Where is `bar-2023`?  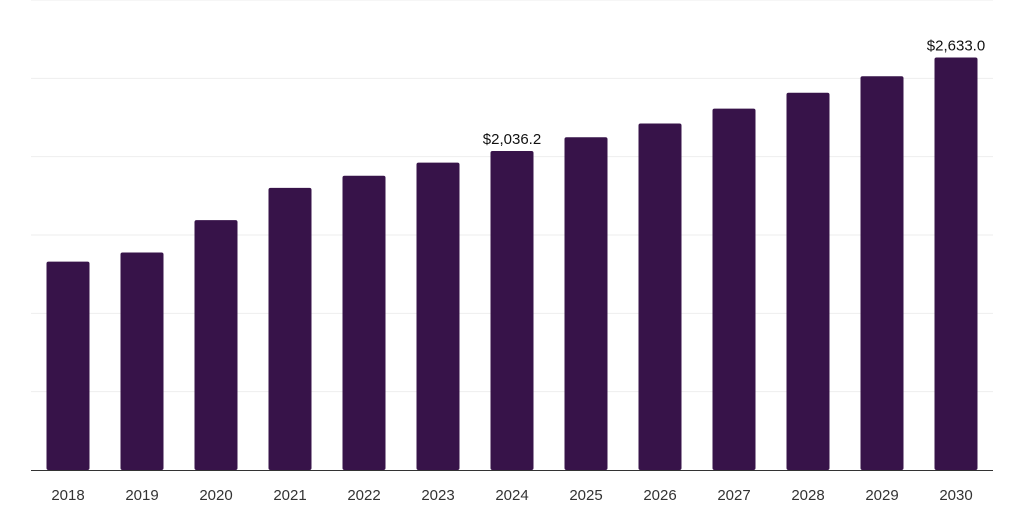
bar-2023 is located at coordinates (438, 316).